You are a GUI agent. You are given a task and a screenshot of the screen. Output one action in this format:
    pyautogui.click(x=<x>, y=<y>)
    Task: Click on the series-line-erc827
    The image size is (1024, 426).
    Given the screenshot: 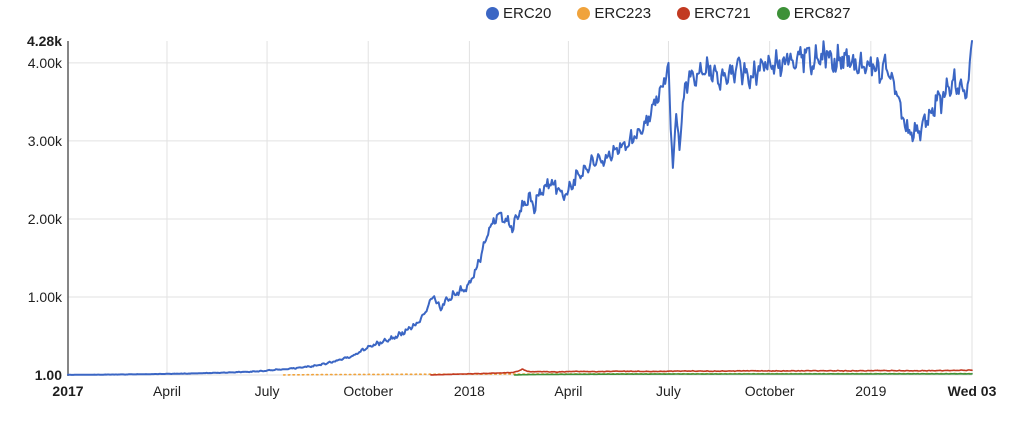 What is the action you would take?
    pyautogui.click(x=743, y=374)
    